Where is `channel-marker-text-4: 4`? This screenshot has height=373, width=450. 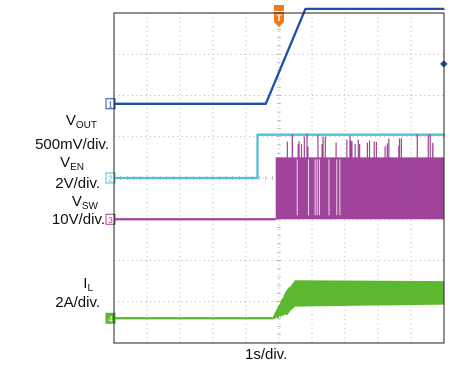 channel-marker-text-4: 4 is located at coordinates (110, 319).